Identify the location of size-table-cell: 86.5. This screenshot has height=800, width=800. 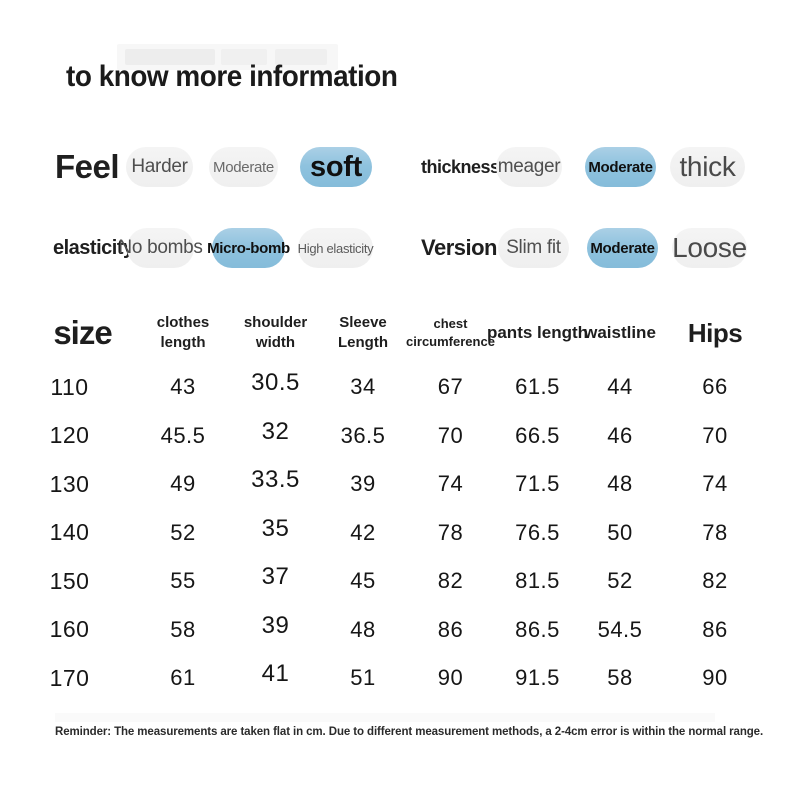
(537, 630).